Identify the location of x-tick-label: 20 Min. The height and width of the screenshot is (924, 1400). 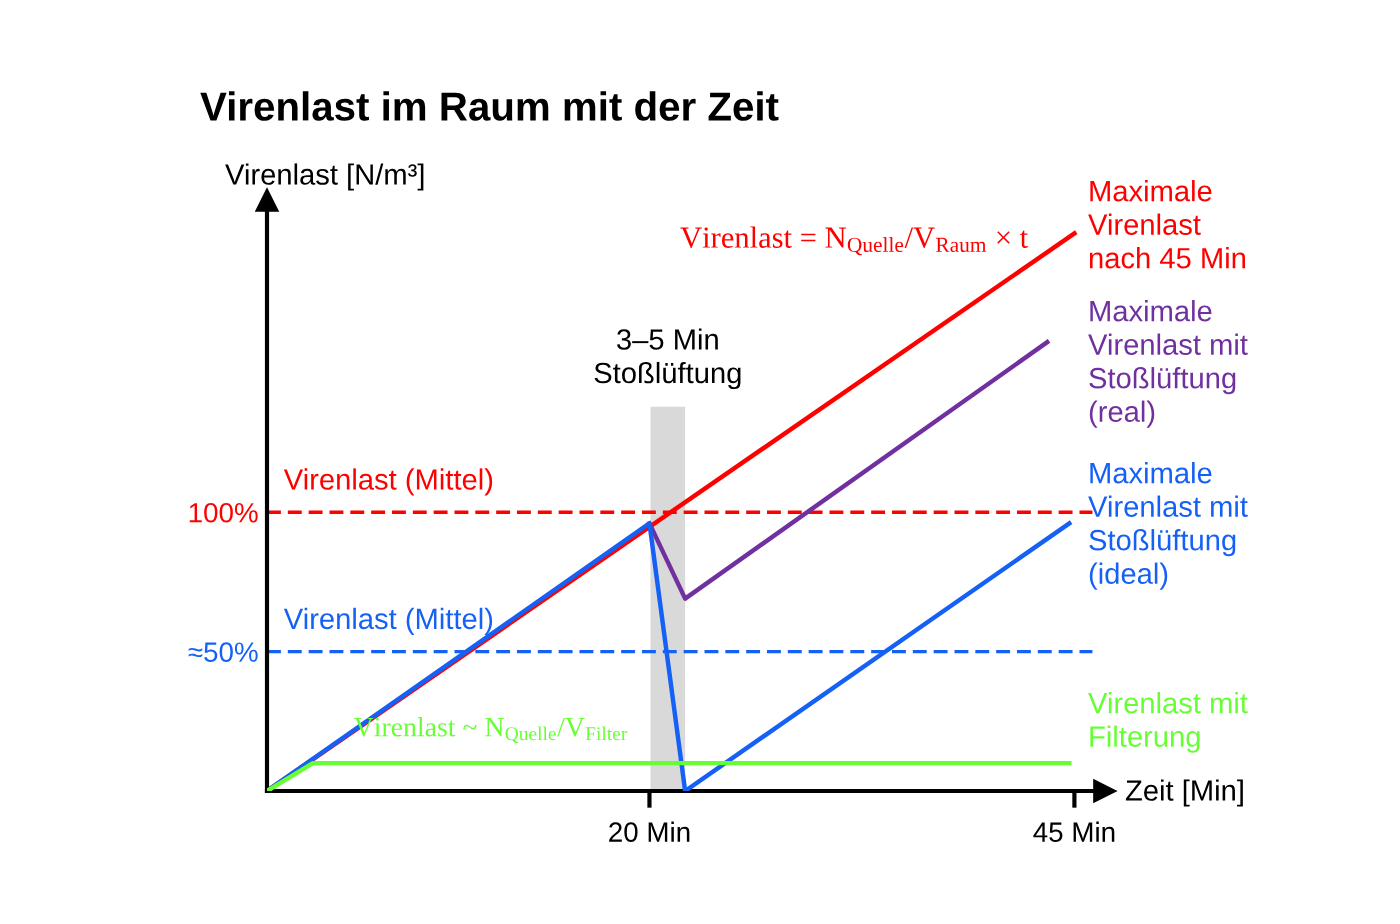
(649, 831).